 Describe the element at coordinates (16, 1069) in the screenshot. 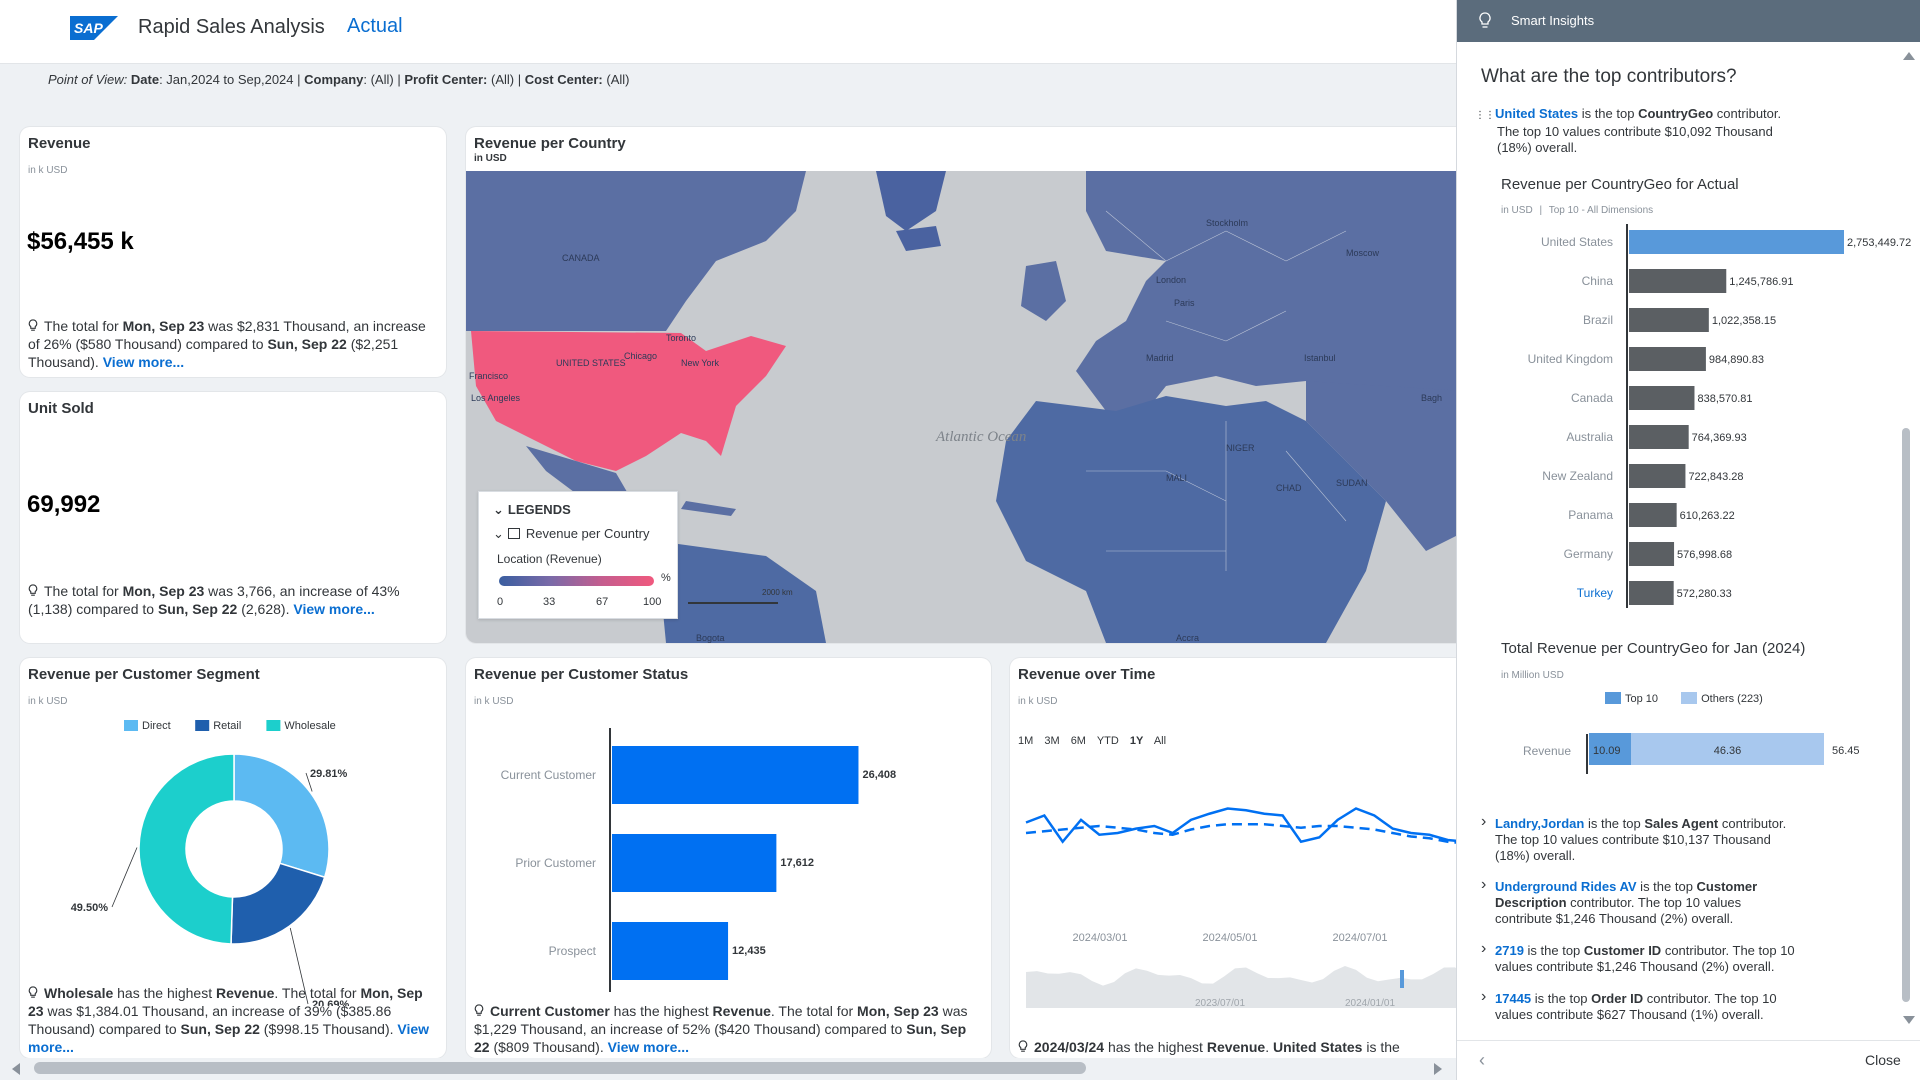

I see `scroll-left-arrow-icon` at that location.